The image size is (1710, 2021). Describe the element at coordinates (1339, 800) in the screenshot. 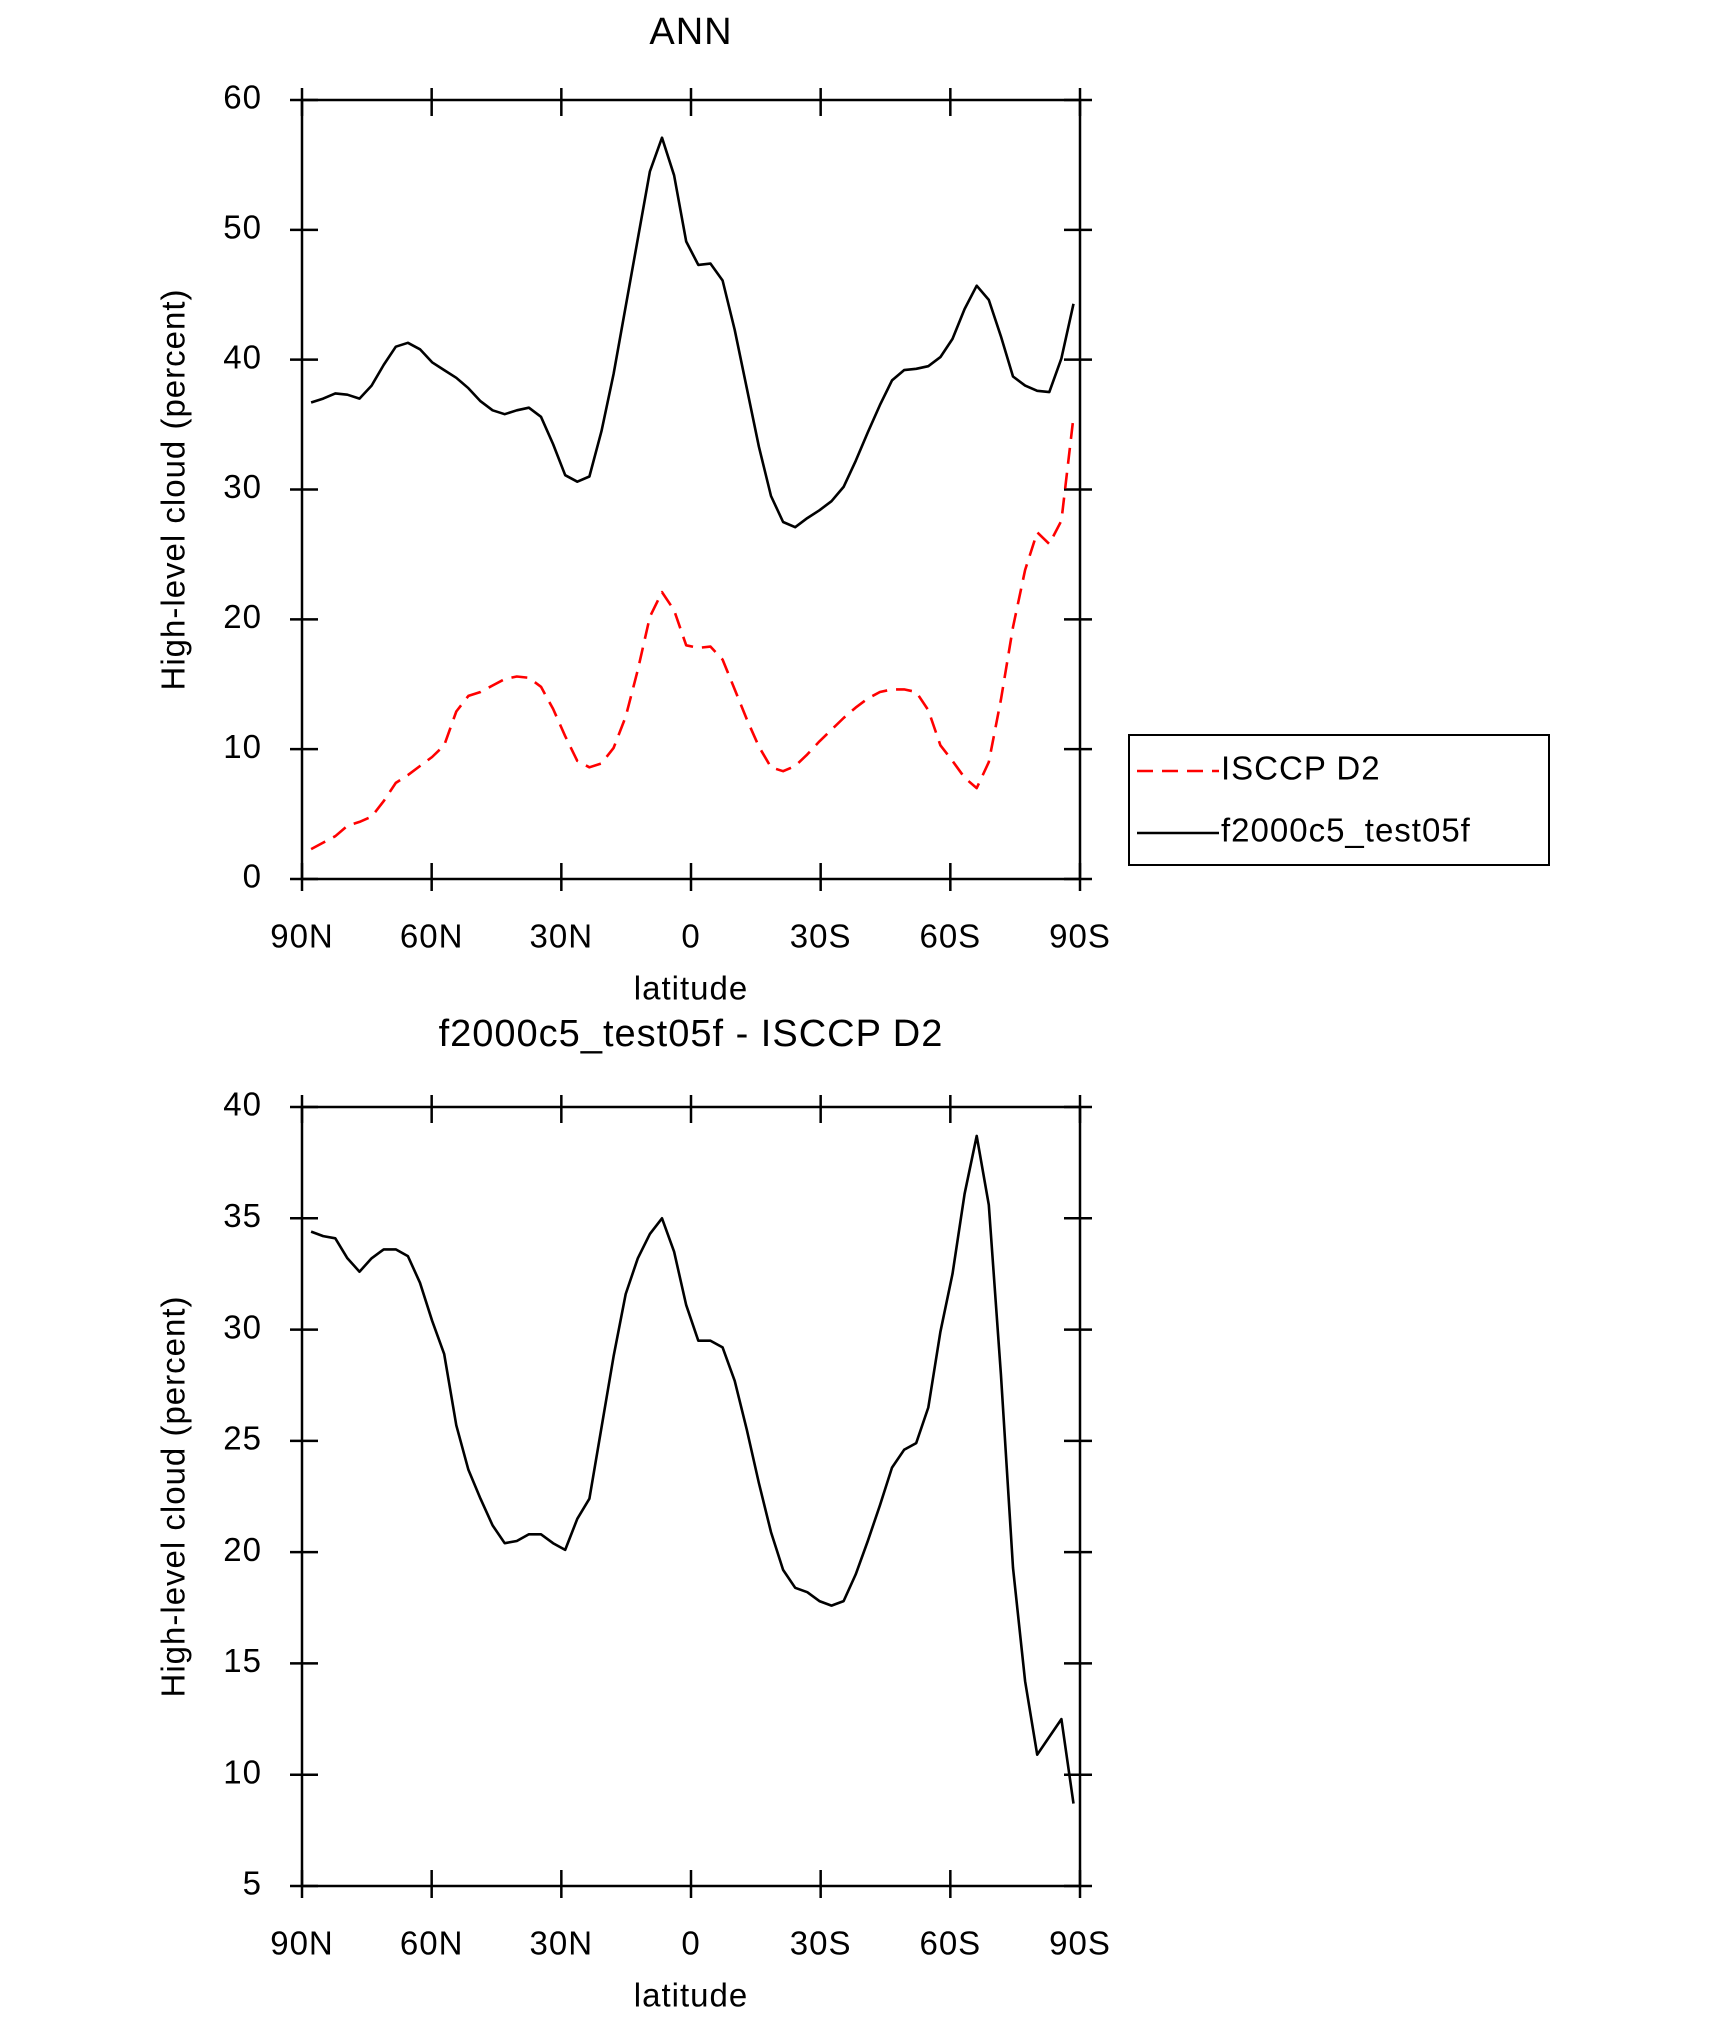

I see `legend-box` at that location.